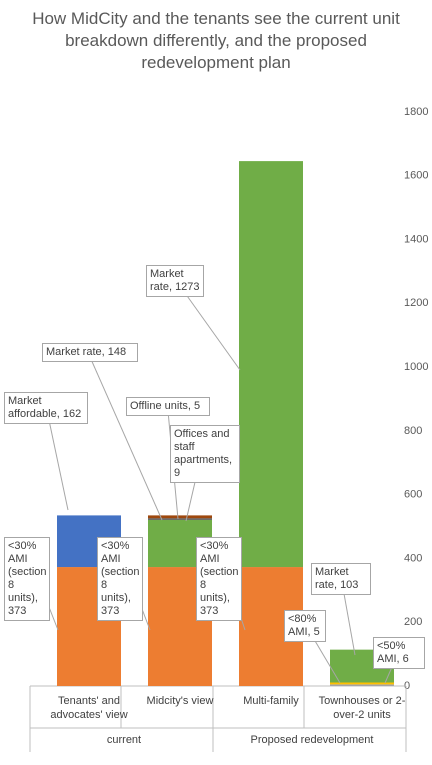 Image resolution: width=432 pixels, height=765 pixels. I want to click on data-label: Market rate, 103, so click(341, 579).